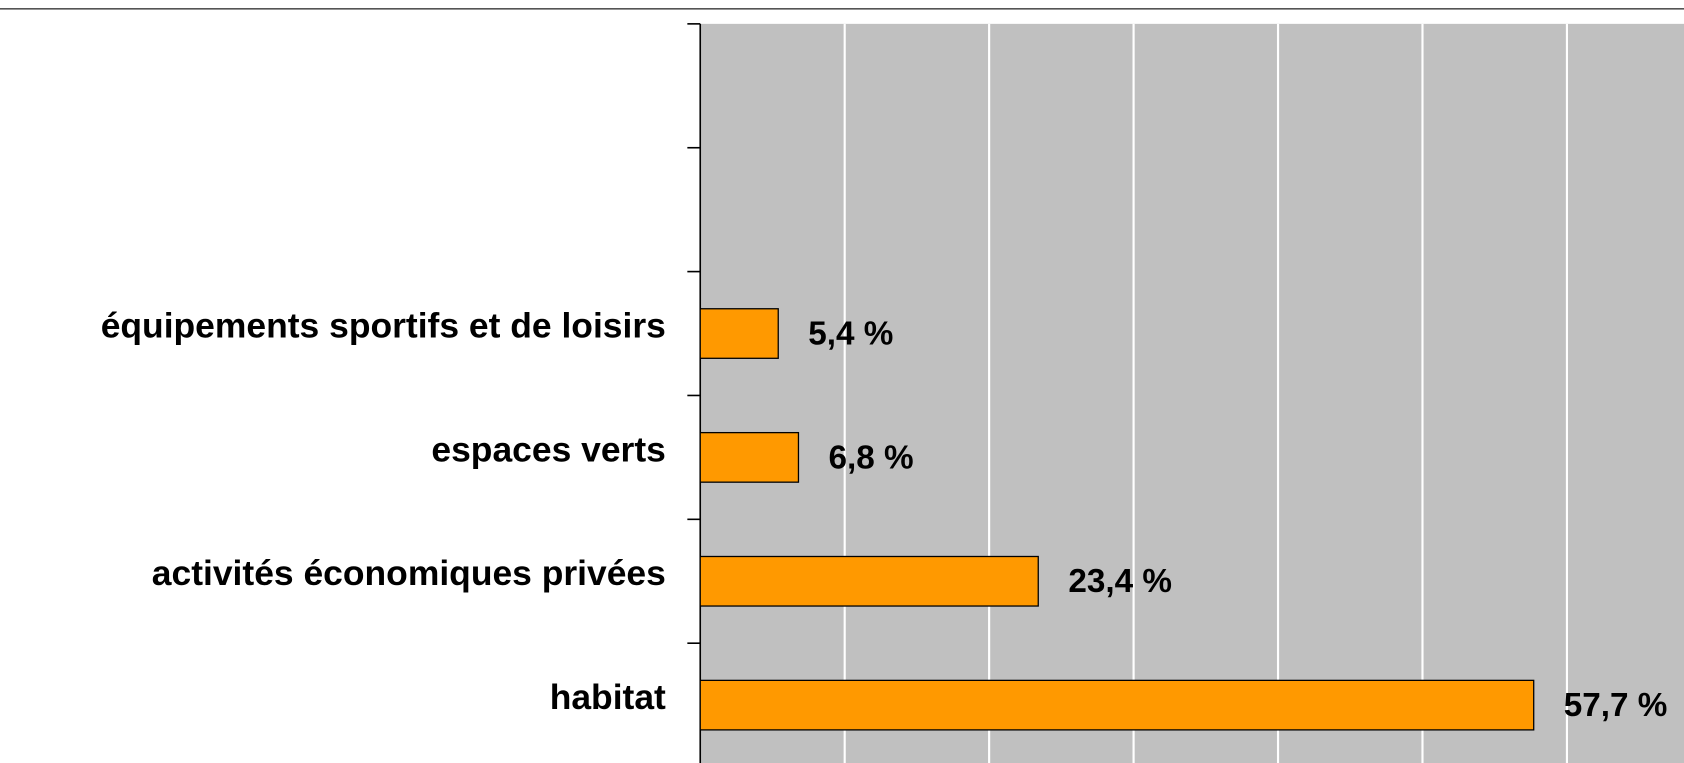 The height and width of the screenshot is (763, 1684). Describe the element at coordinates (871, 457) in the screenshot. I see `value-label: 6,8 %` at that location.